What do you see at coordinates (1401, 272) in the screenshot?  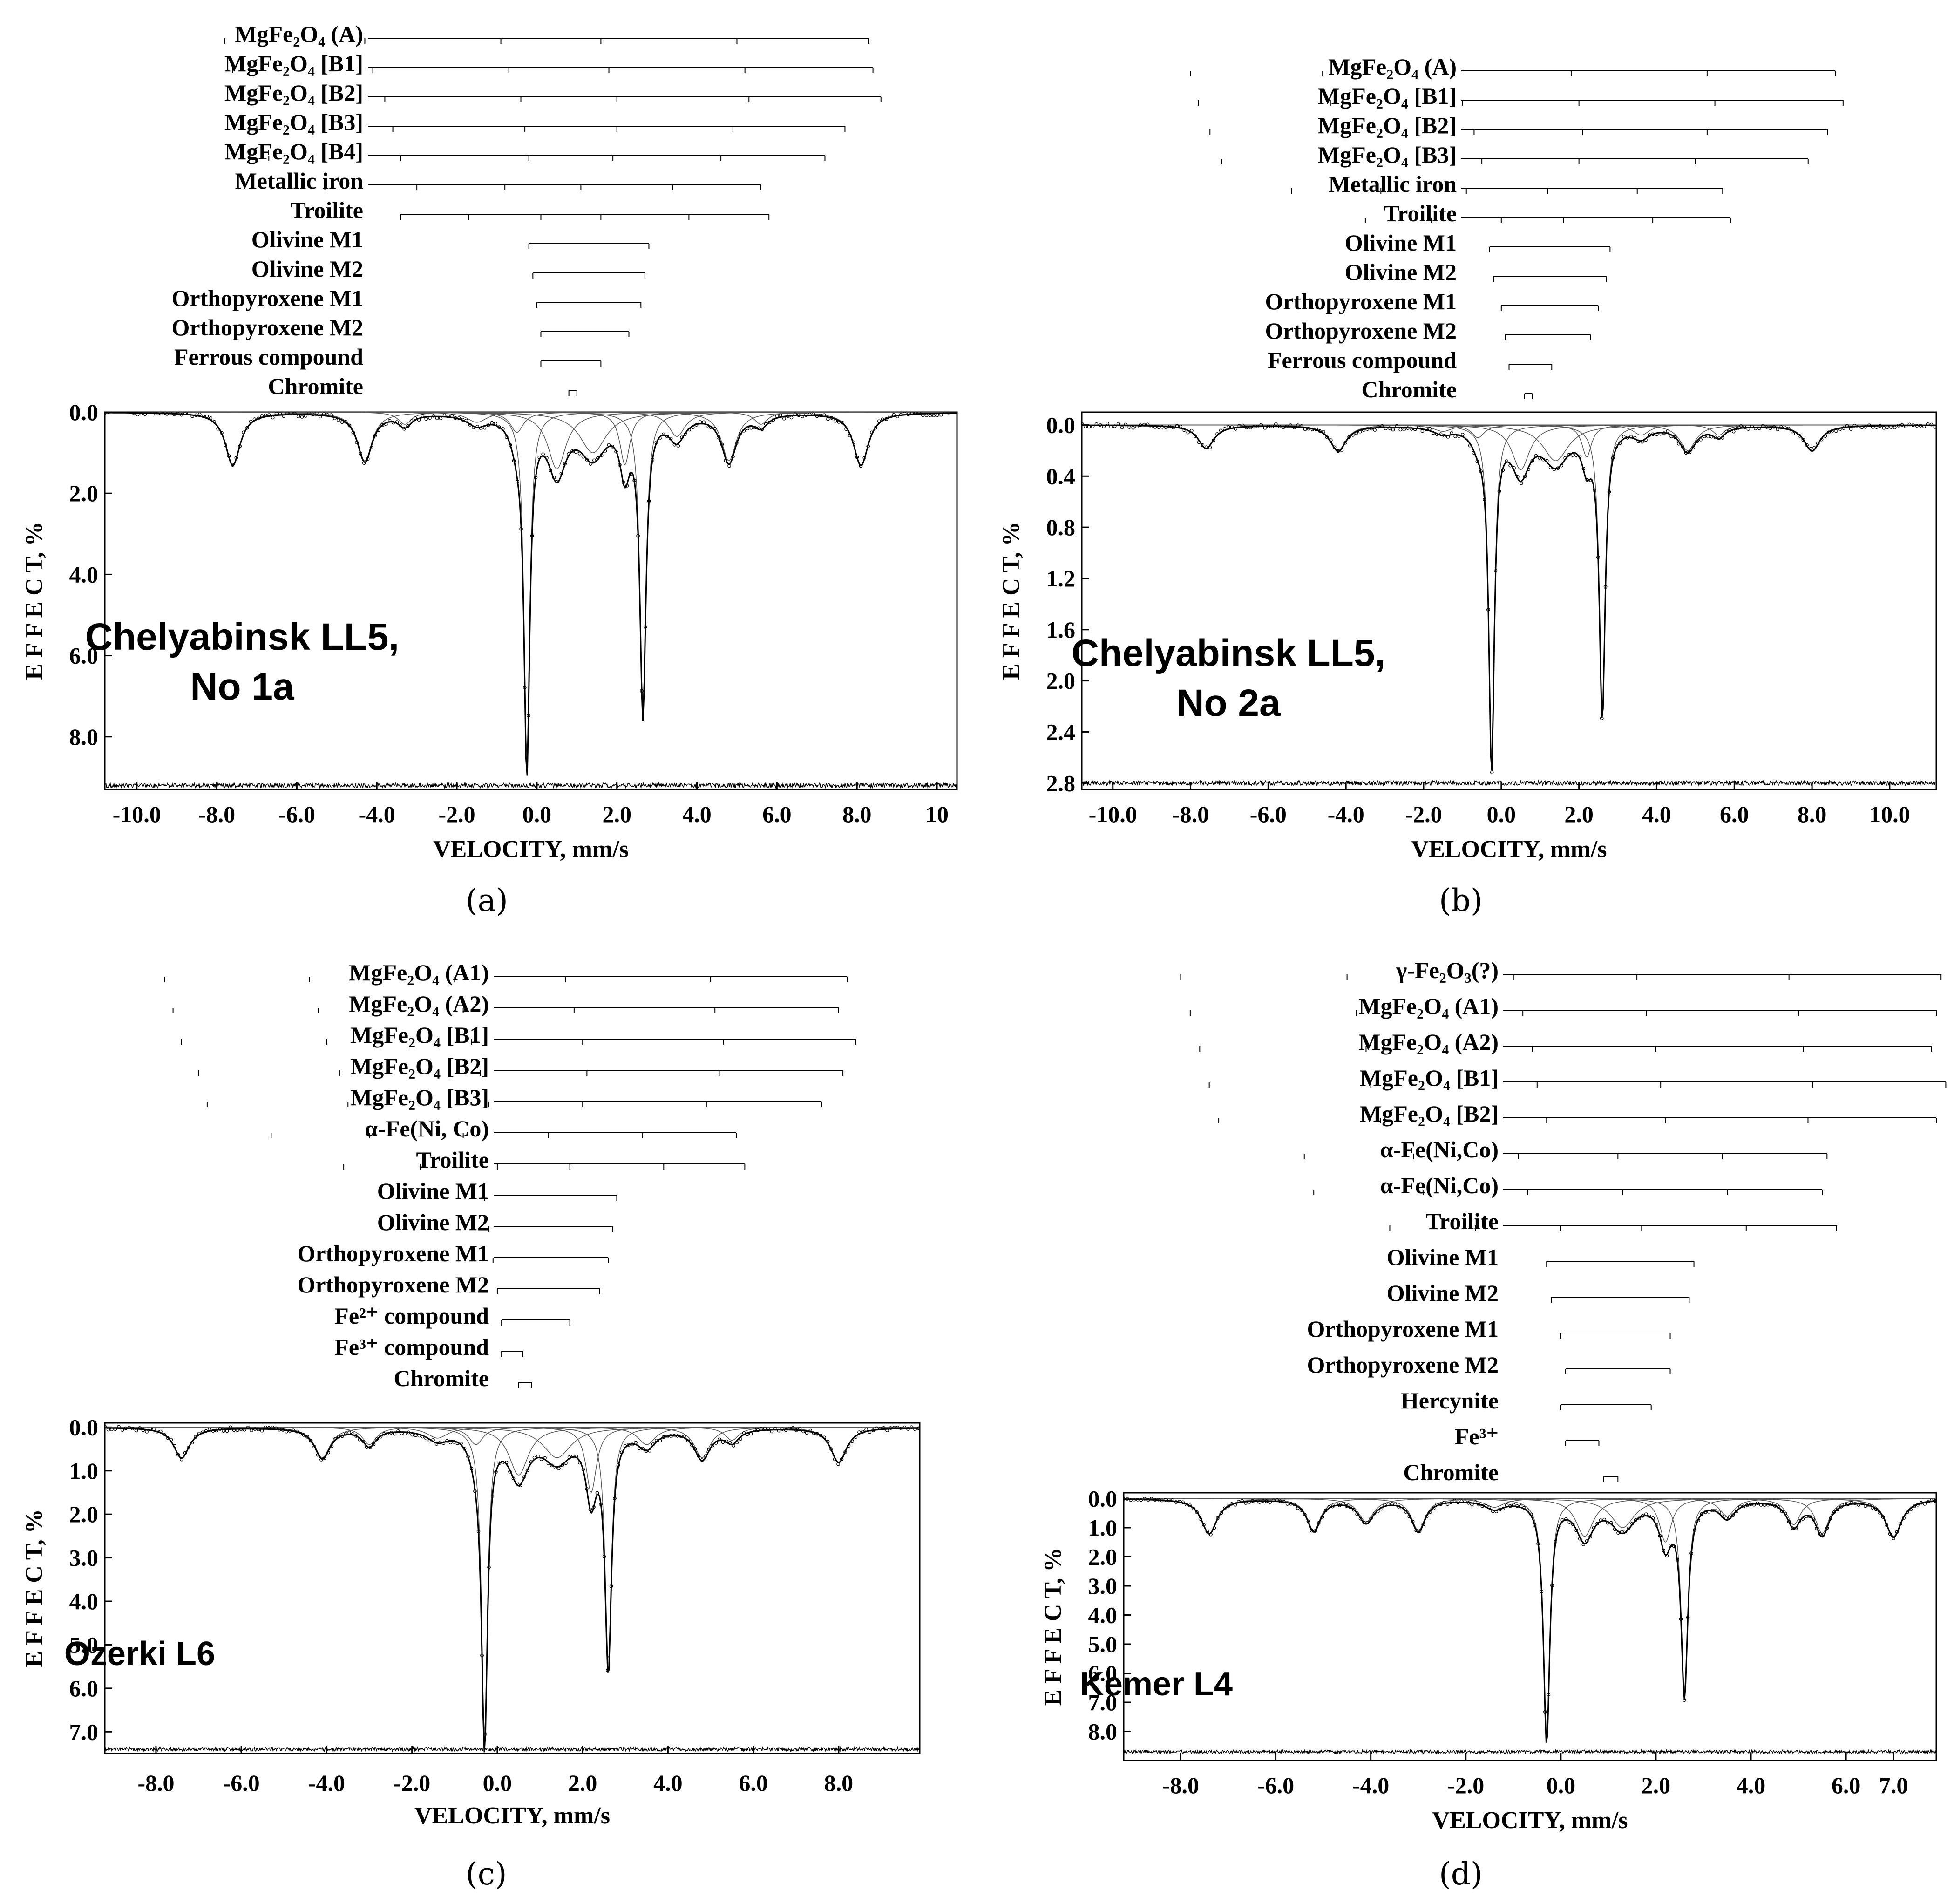 I see `subspectrum-label: Olivine M2` at bounding box center [1401, 272].